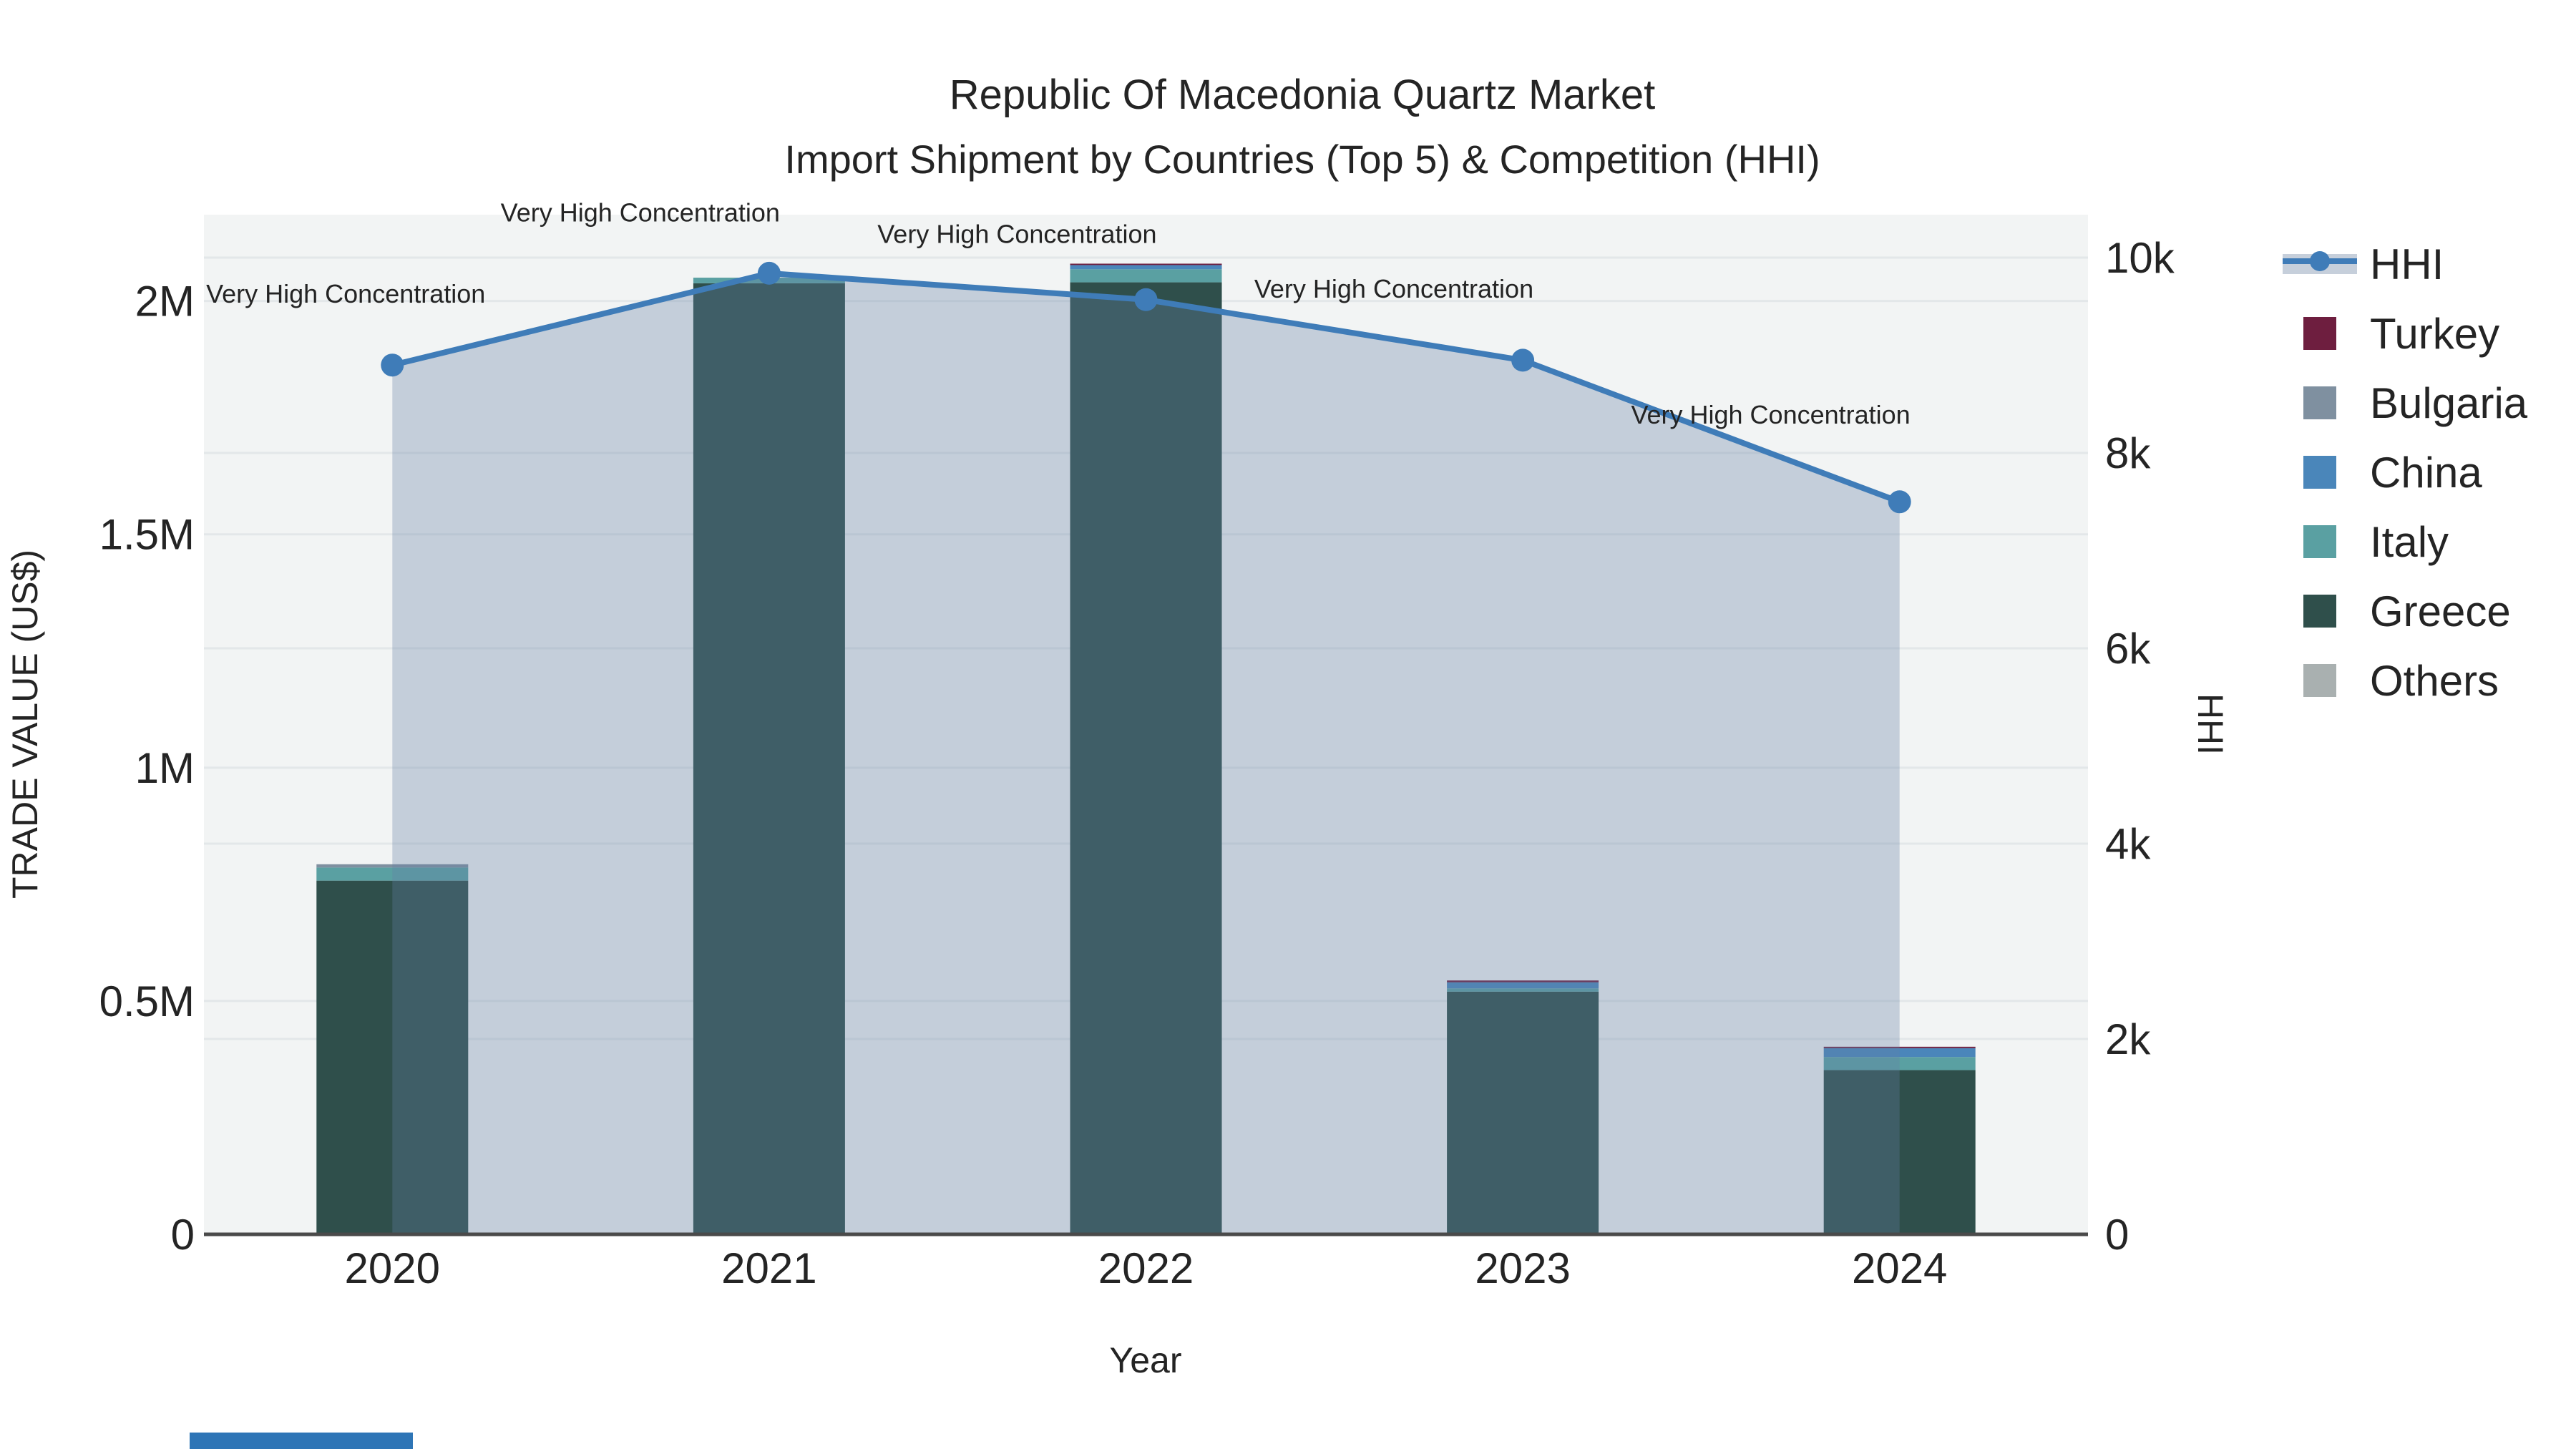  What do you see at coordinates (392, 866) in the screenshot?
I see `bar-segment-bulgaria-2020` at bounding box center [392, 866].